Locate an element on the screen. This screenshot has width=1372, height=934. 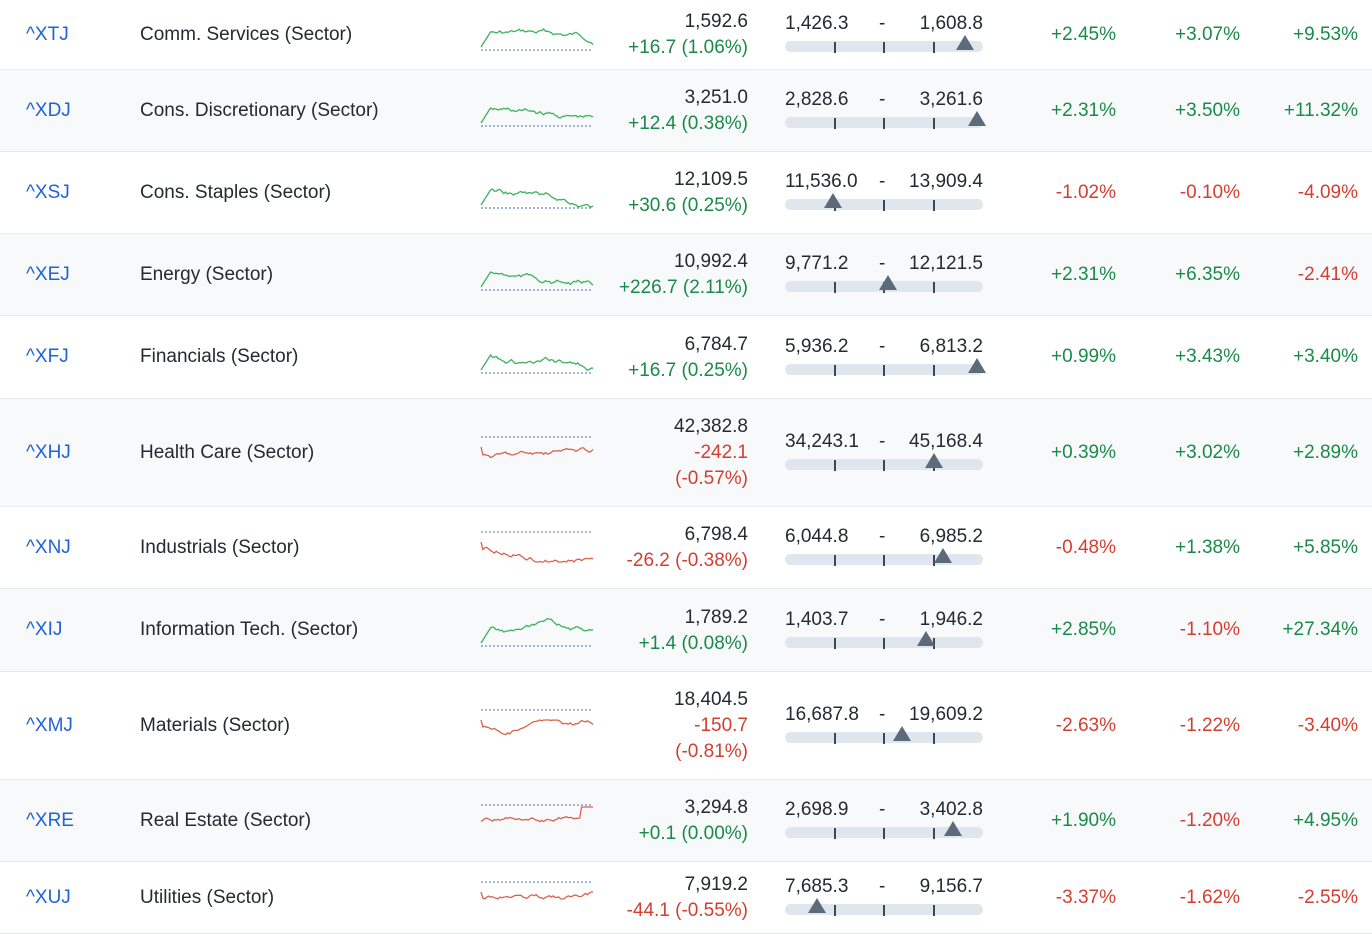
symbol-link: ^XIJ is located at coordinates (44, 629).